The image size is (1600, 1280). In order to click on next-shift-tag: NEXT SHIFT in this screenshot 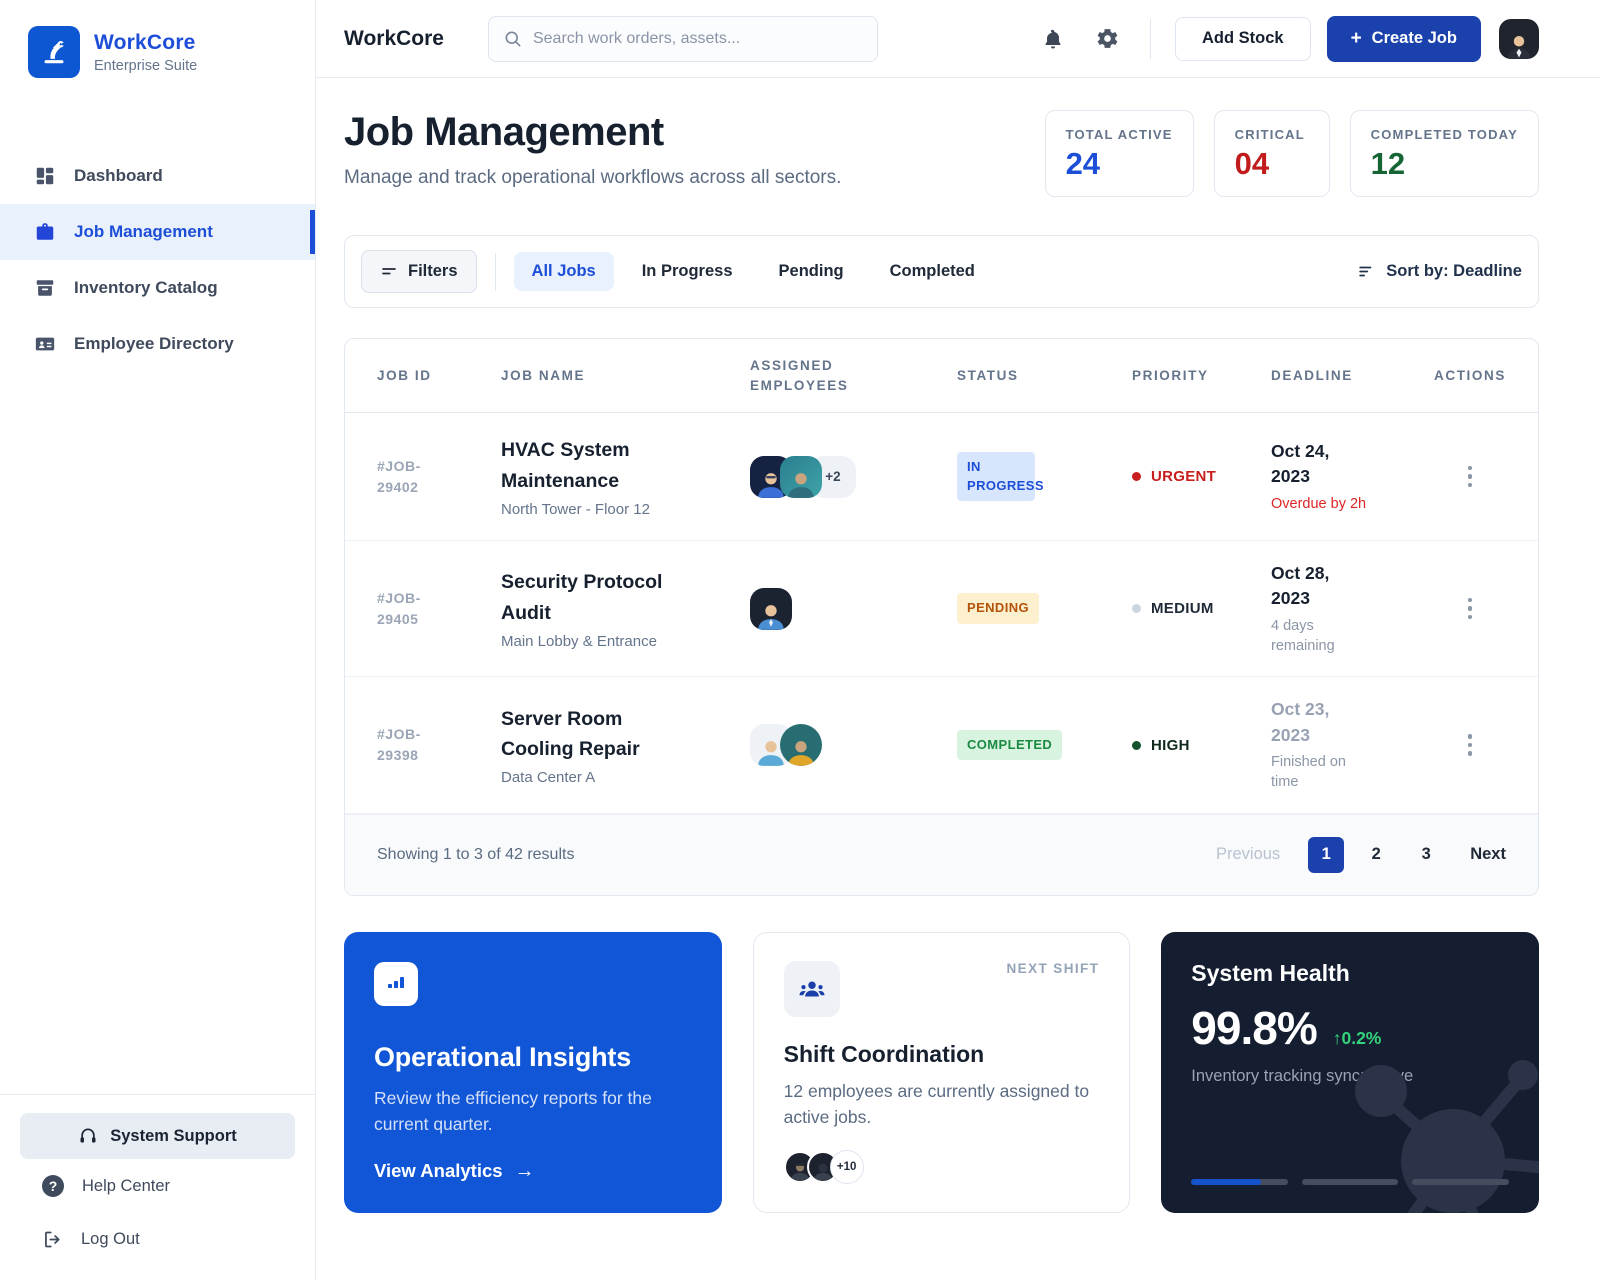, I will do `click(1053, 968)`.